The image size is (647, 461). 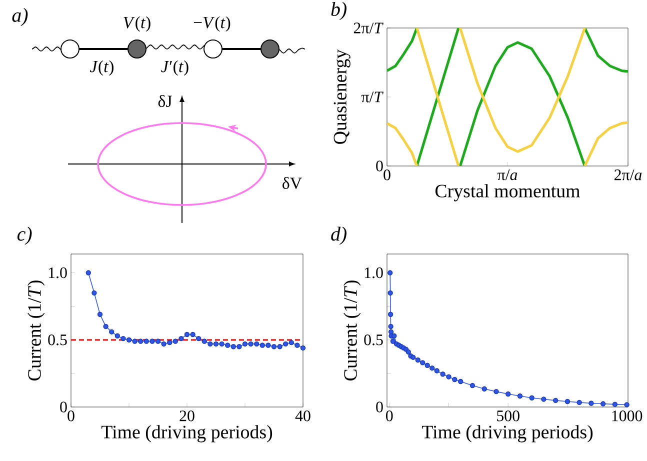 What do you see at coordinates (212, 24) in the screenshot?
I see `text: −V(t)` at bounding box center [212, 24].